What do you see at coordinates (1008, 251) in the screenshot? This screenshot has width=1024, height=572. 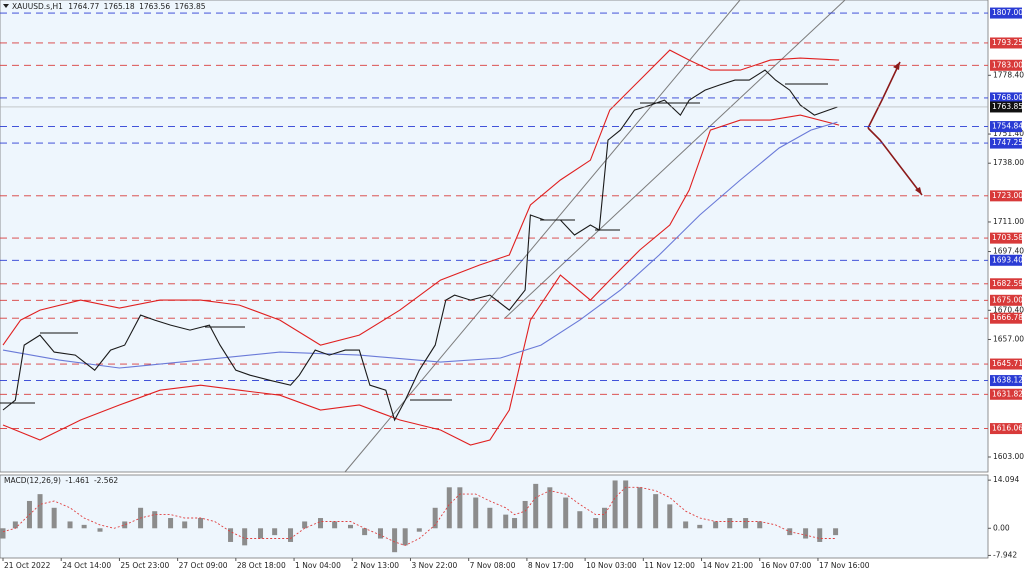 I see `y-tick-label: 1697.40` at bounding box center [1008, 251].